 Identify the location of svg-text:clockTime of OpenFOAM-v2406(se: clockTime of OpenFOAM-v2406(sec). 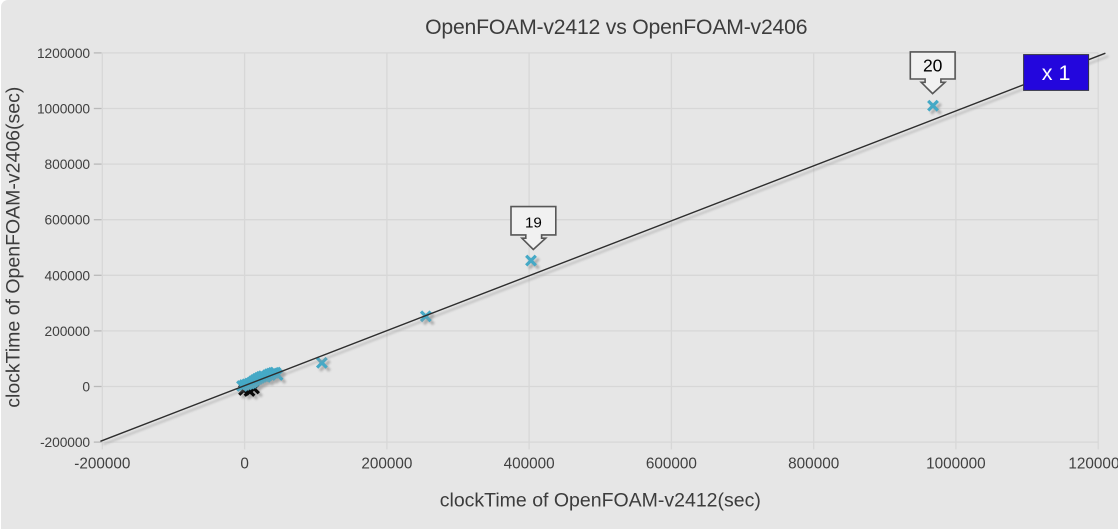
(14, 247).